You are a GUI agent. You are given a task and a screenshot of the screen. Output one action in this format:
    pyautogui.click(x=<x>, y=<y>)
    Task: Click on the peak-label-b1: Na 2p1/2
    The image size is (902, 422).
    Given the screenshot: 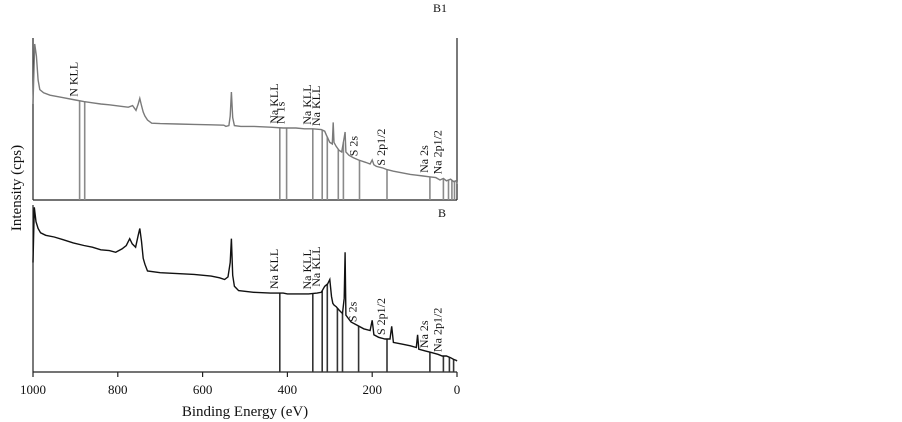 What is the action you would take?
    pyautogui.click(x=437, y=152)
    